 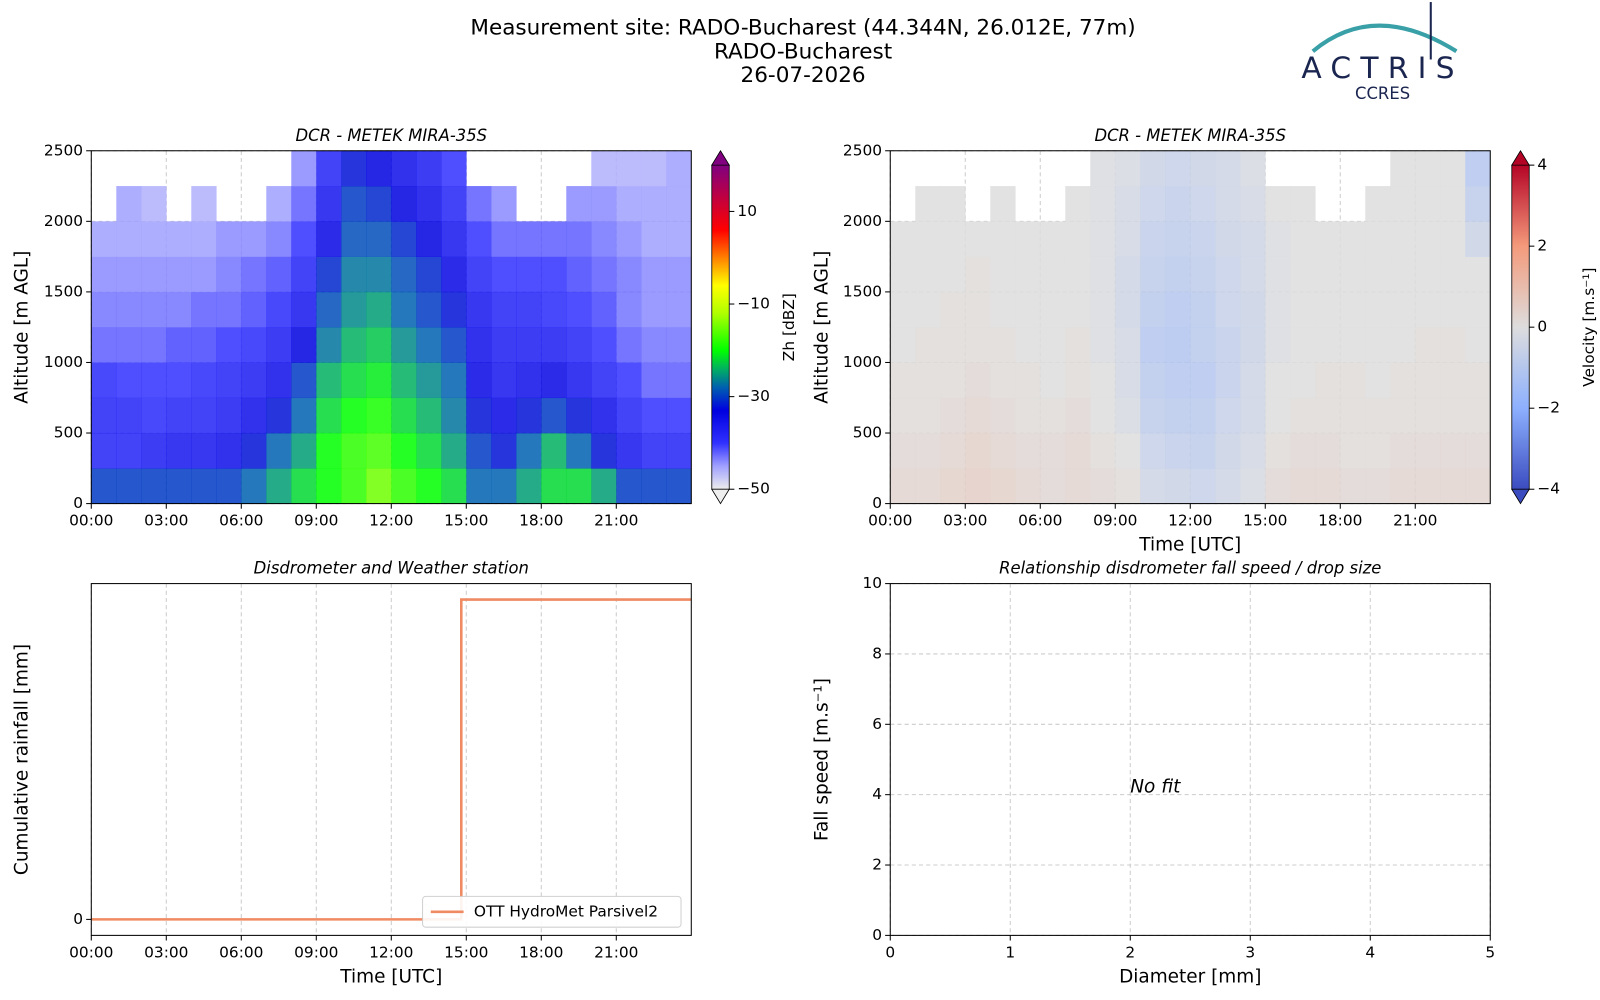 I want to click on colorbar-label: Velocity [m.s⁻¹], so click(x=1589, y=326).